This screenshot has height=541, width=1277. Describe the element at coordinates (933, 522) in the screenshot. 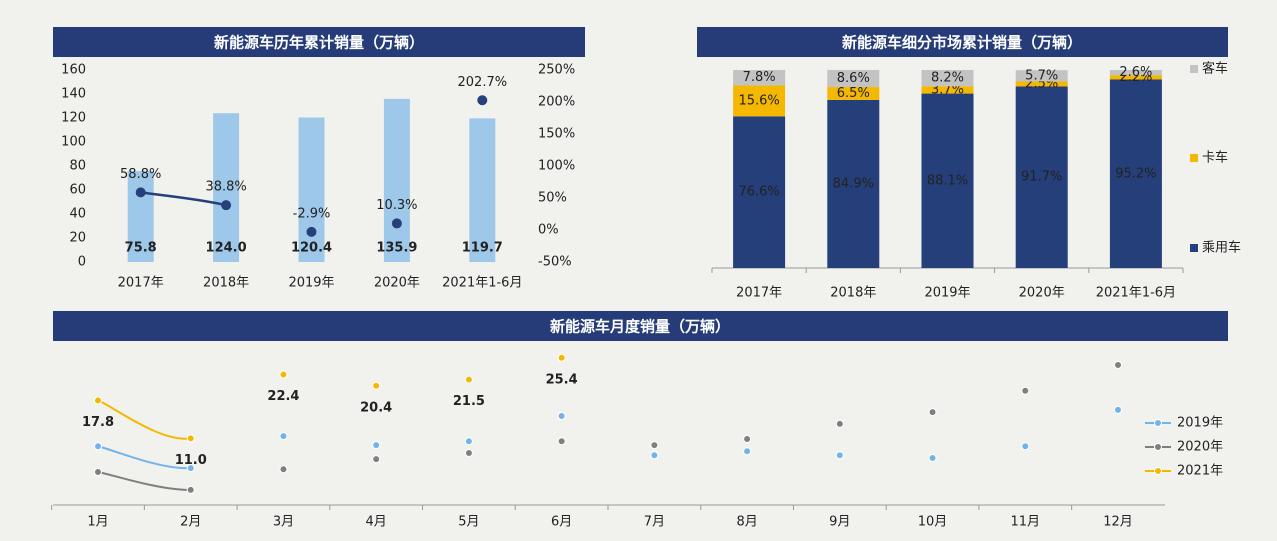

I see `x-tick-label: 10月` at that location.